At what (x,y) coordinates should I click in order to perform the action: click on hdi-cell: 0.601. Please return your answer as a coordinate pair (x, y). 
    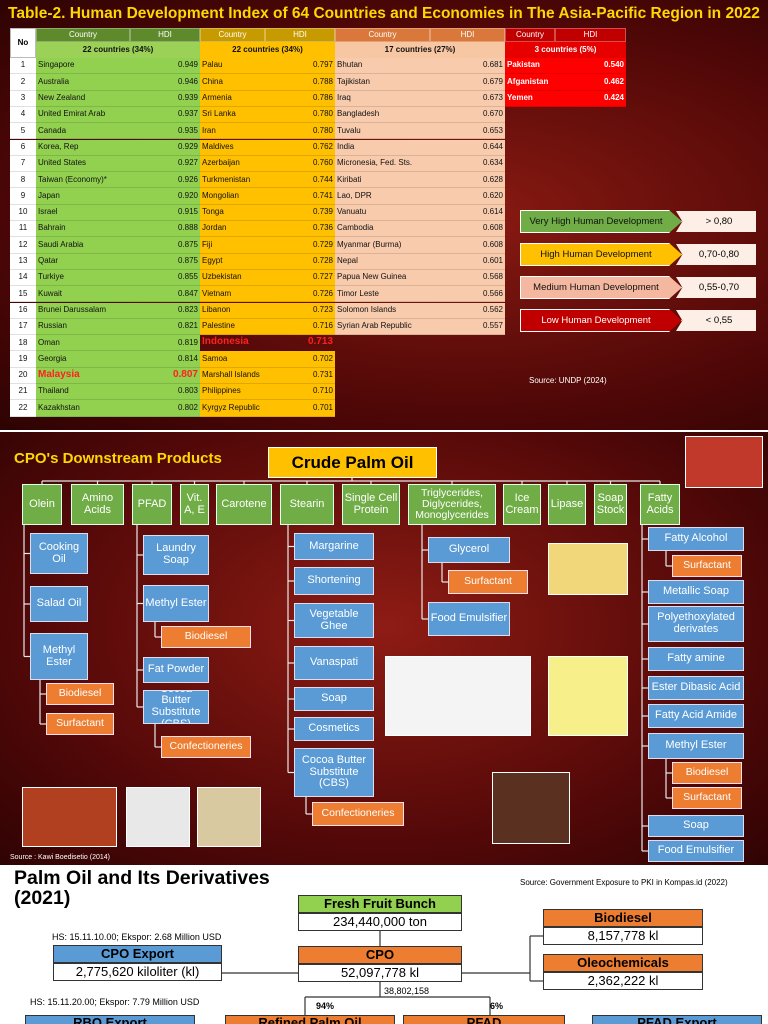
    Looking at the image, I should click on (467, 261).